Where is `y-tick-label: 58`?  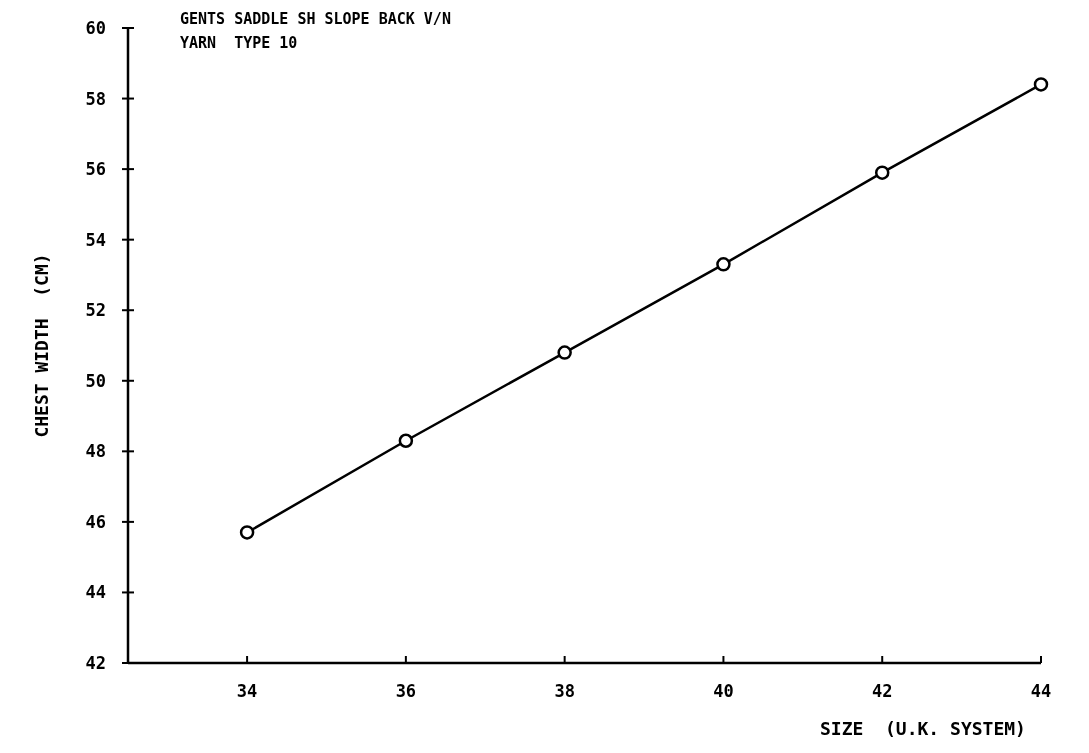 y-tick-label: 58 is located at coordinates (95, 98).